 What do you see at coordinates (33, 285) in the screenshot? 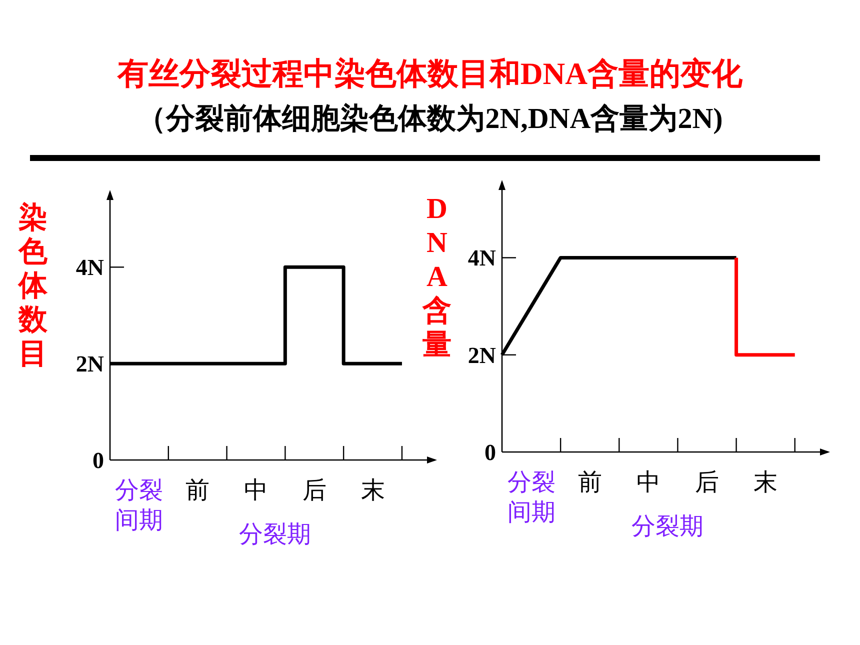
I see `y-axis-title: 染色体数目` at bounding box center [33, 285].